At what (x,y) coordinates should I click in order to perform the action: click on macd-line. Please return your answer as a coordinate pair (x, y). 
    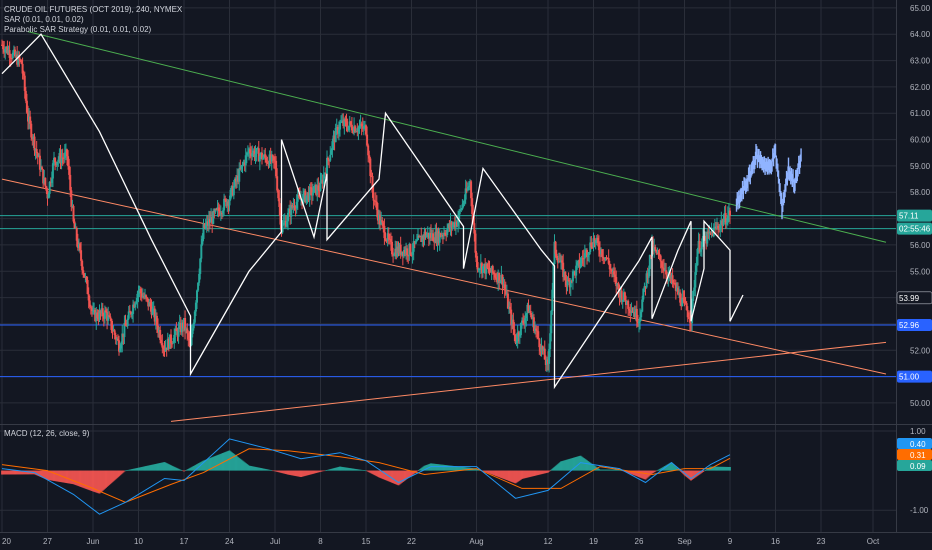
    Looking at the image, I should click on (366, 476).